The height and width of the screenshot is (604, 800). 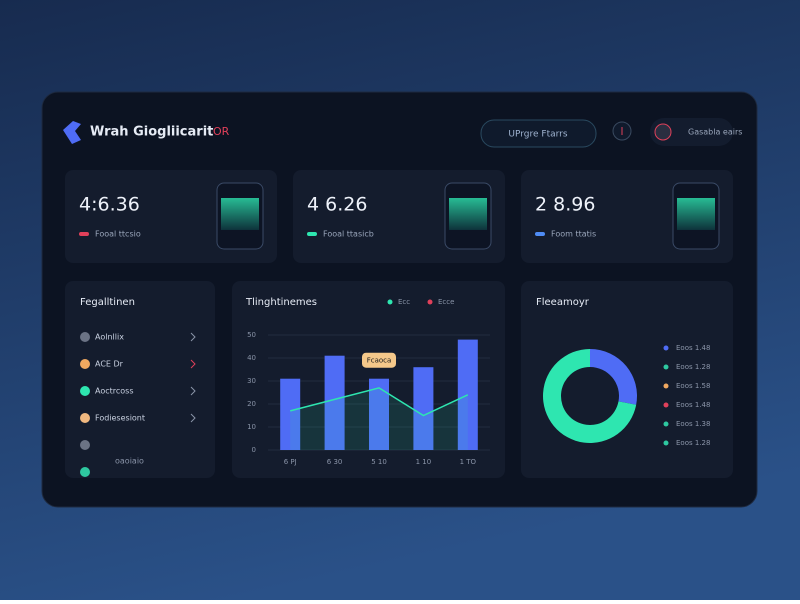 What do you see at coordinates (251, 427) in the screenshot?
I see `y-tick-label: 10` at bounding box center [251, 427].